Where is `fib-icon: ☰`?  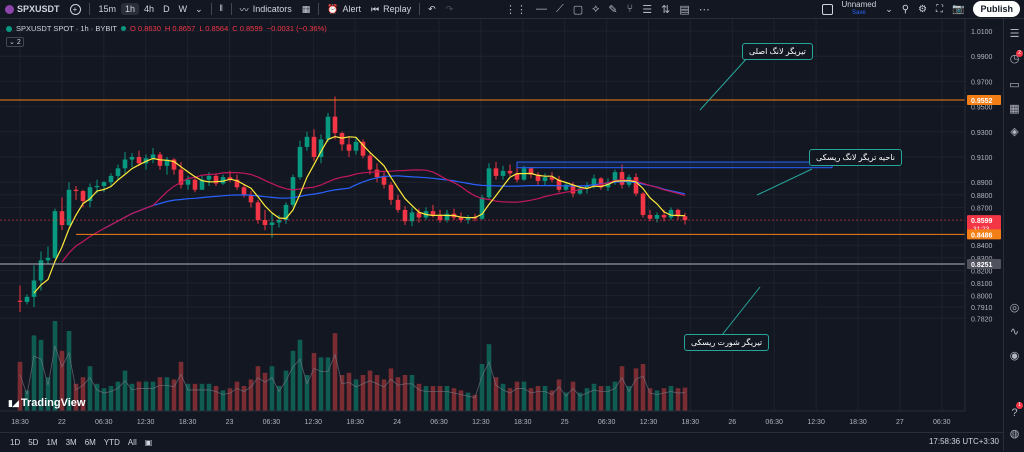
fib-icon: ☰ is located at coordinates (647, 9).